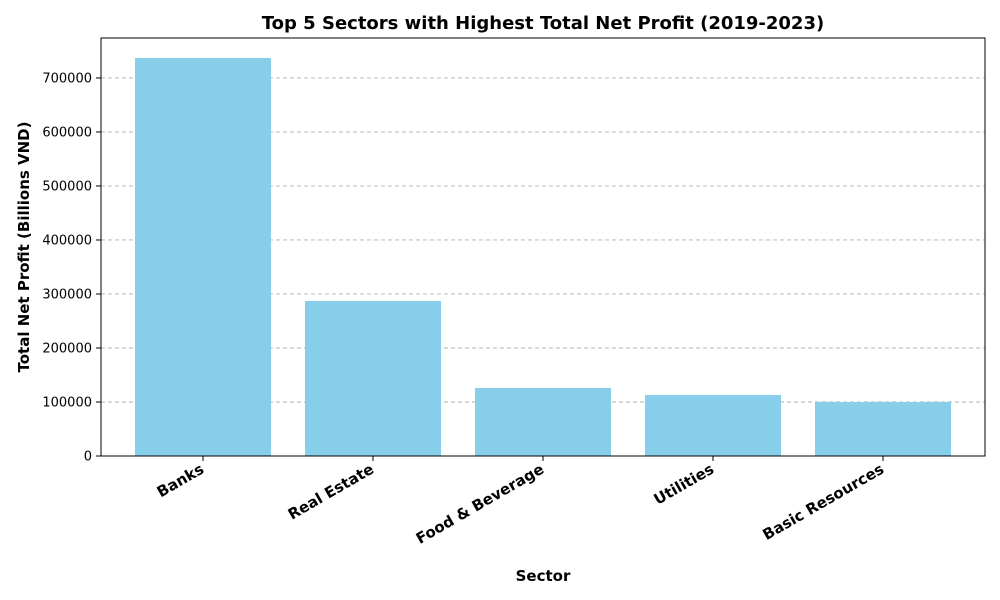 This screenshot has width=1000, height=600. I want to click on x-axis-label: Sector, so click(543, 576).